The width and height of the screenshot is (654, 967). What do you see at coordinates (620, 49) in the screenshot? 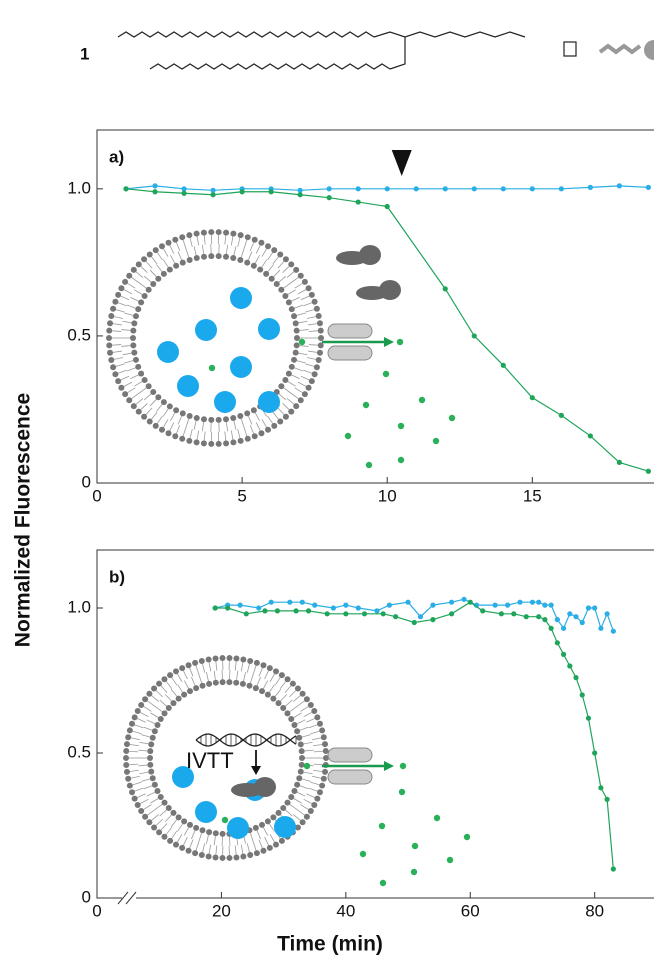
I see `lipid-icon` at bounding box center [620, 49].